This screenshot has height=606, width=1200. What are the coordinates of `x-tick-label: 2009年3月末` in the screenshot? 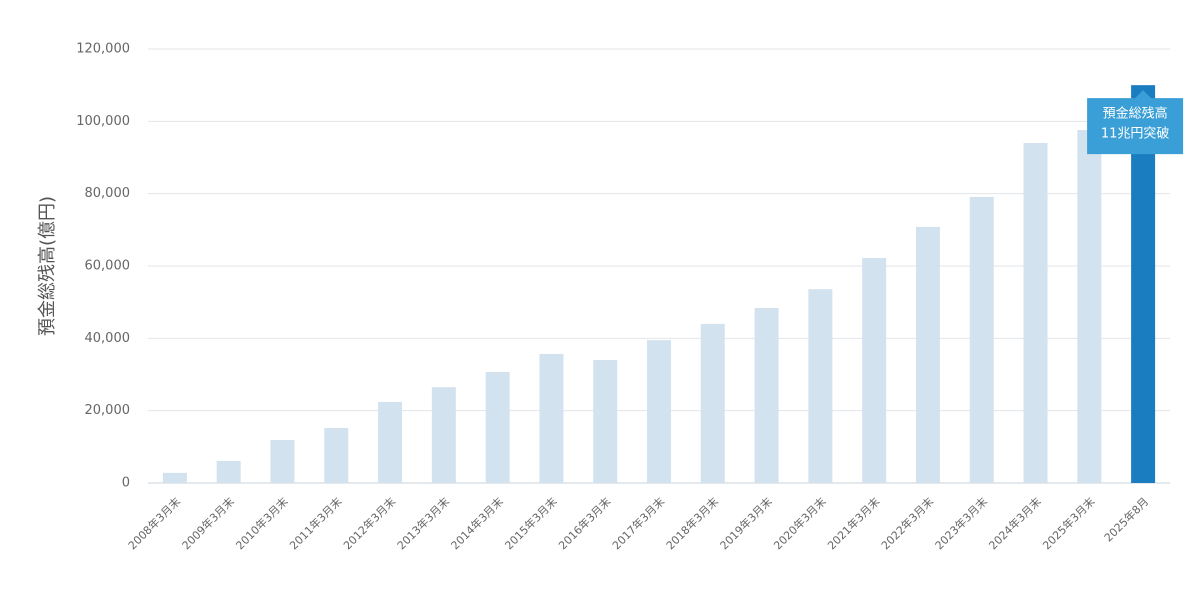 It's located at (208, 523).